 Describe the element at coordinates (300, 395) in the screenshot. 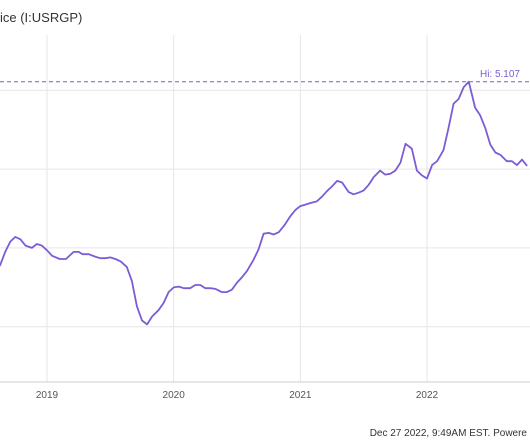

I see `x-tick-label: 2021` at that location.